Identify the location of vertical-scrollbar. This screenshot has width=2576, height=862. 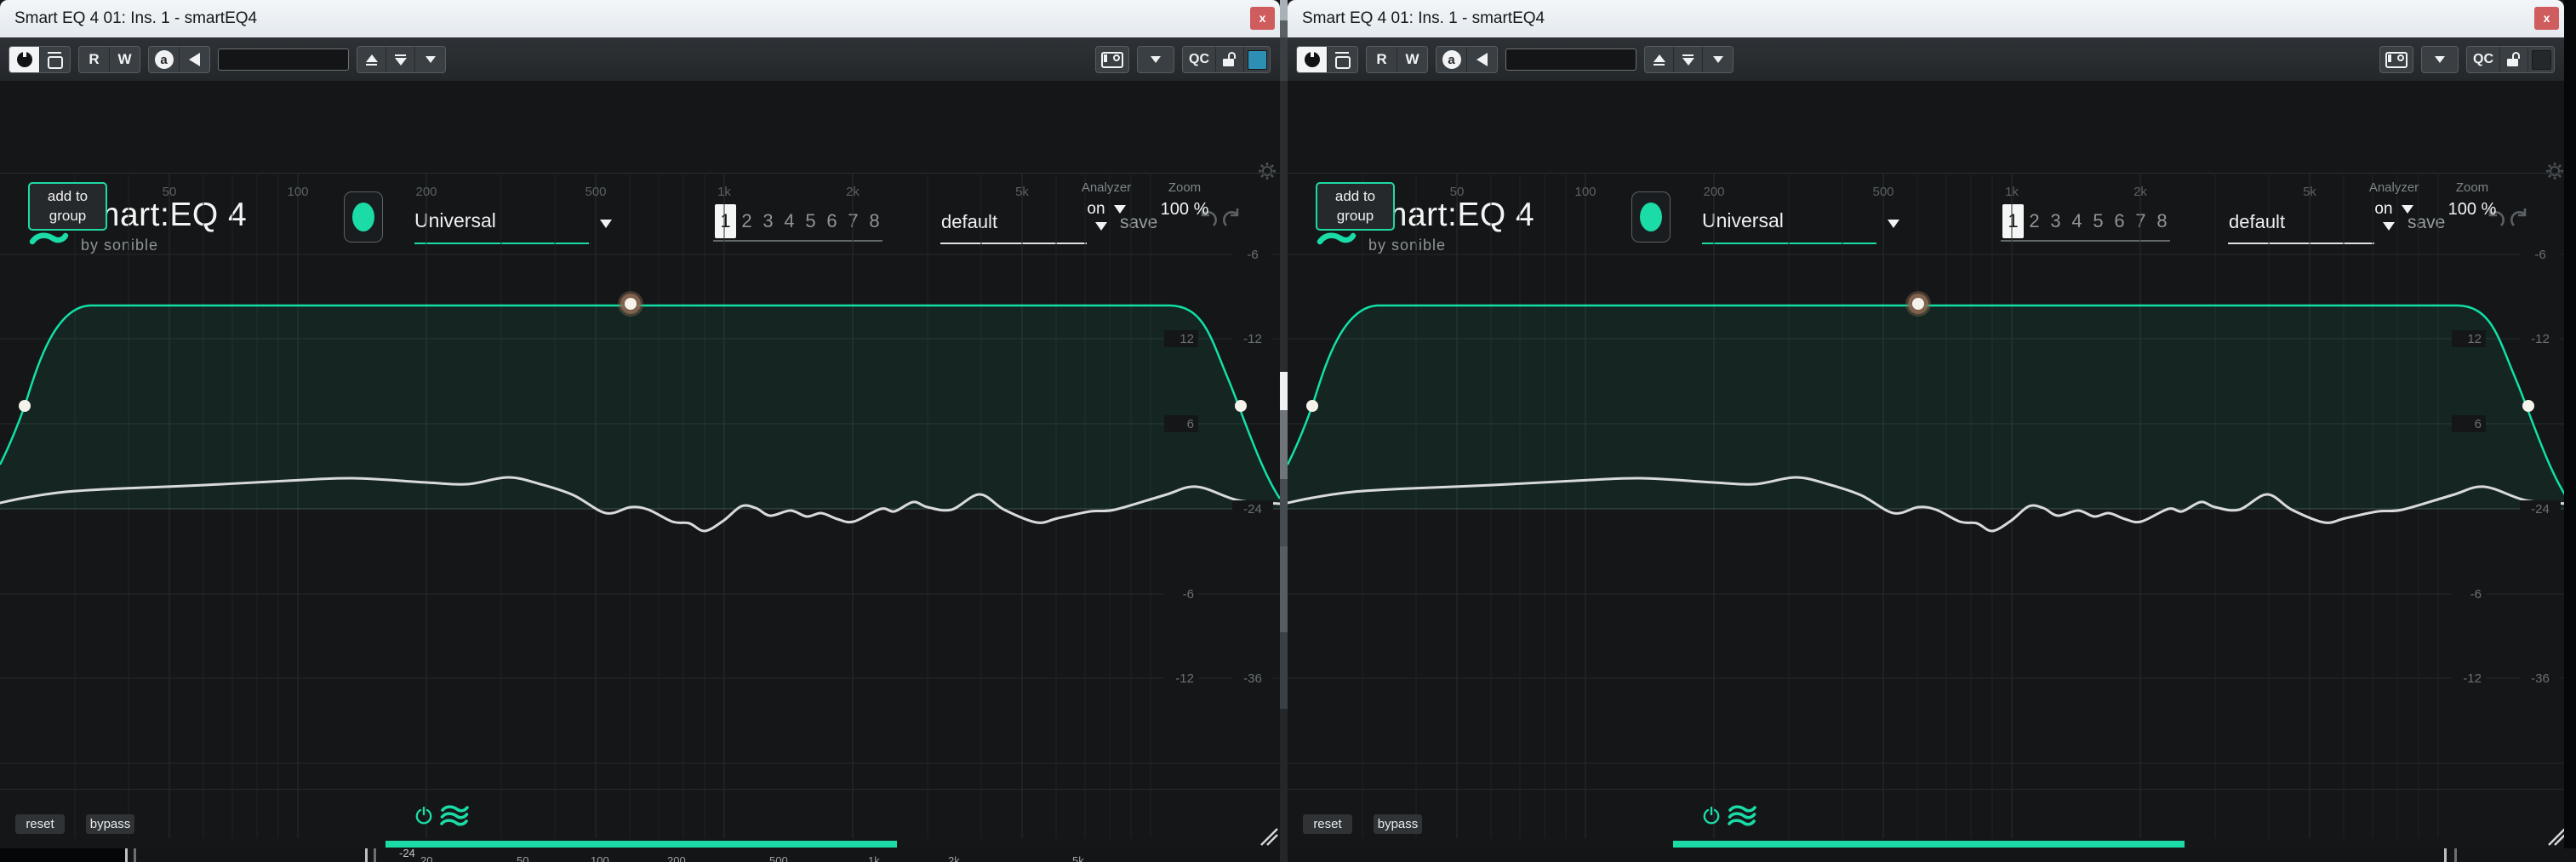
(1284, 431).